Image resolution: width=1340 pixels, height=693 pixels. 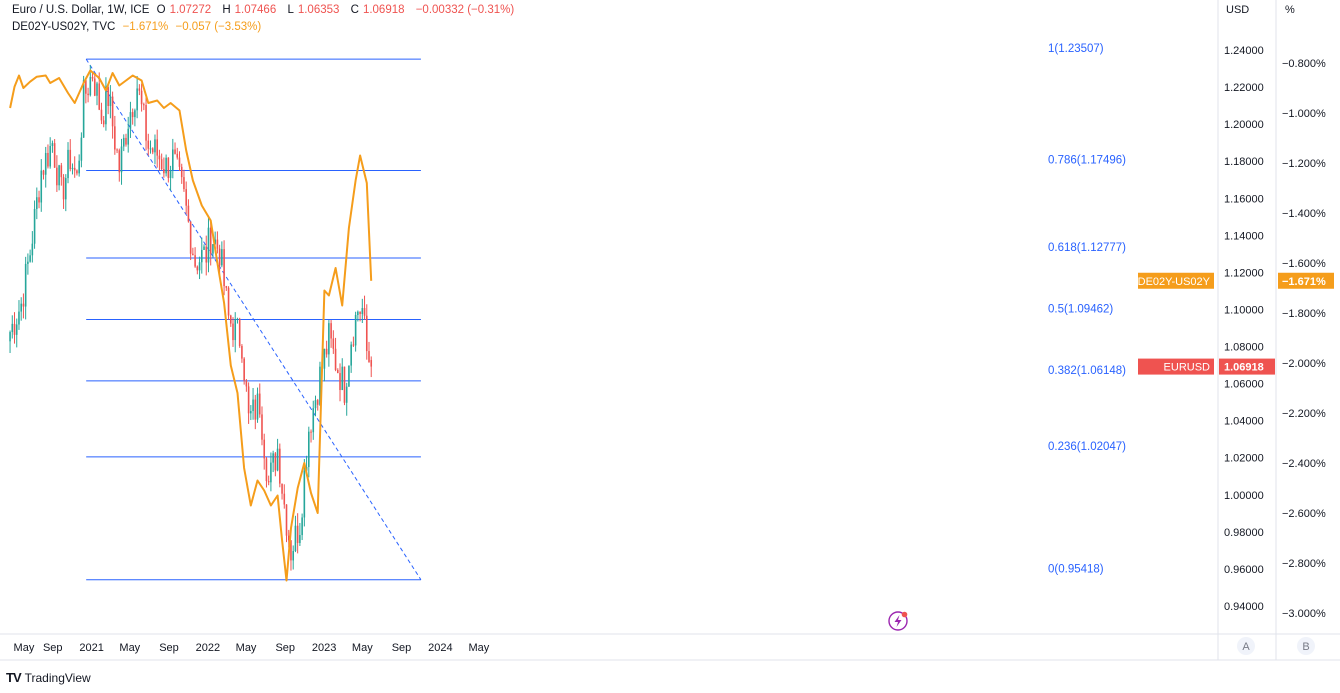 I want to click on low-value: L 1.06353, so click(x=313, y=10).